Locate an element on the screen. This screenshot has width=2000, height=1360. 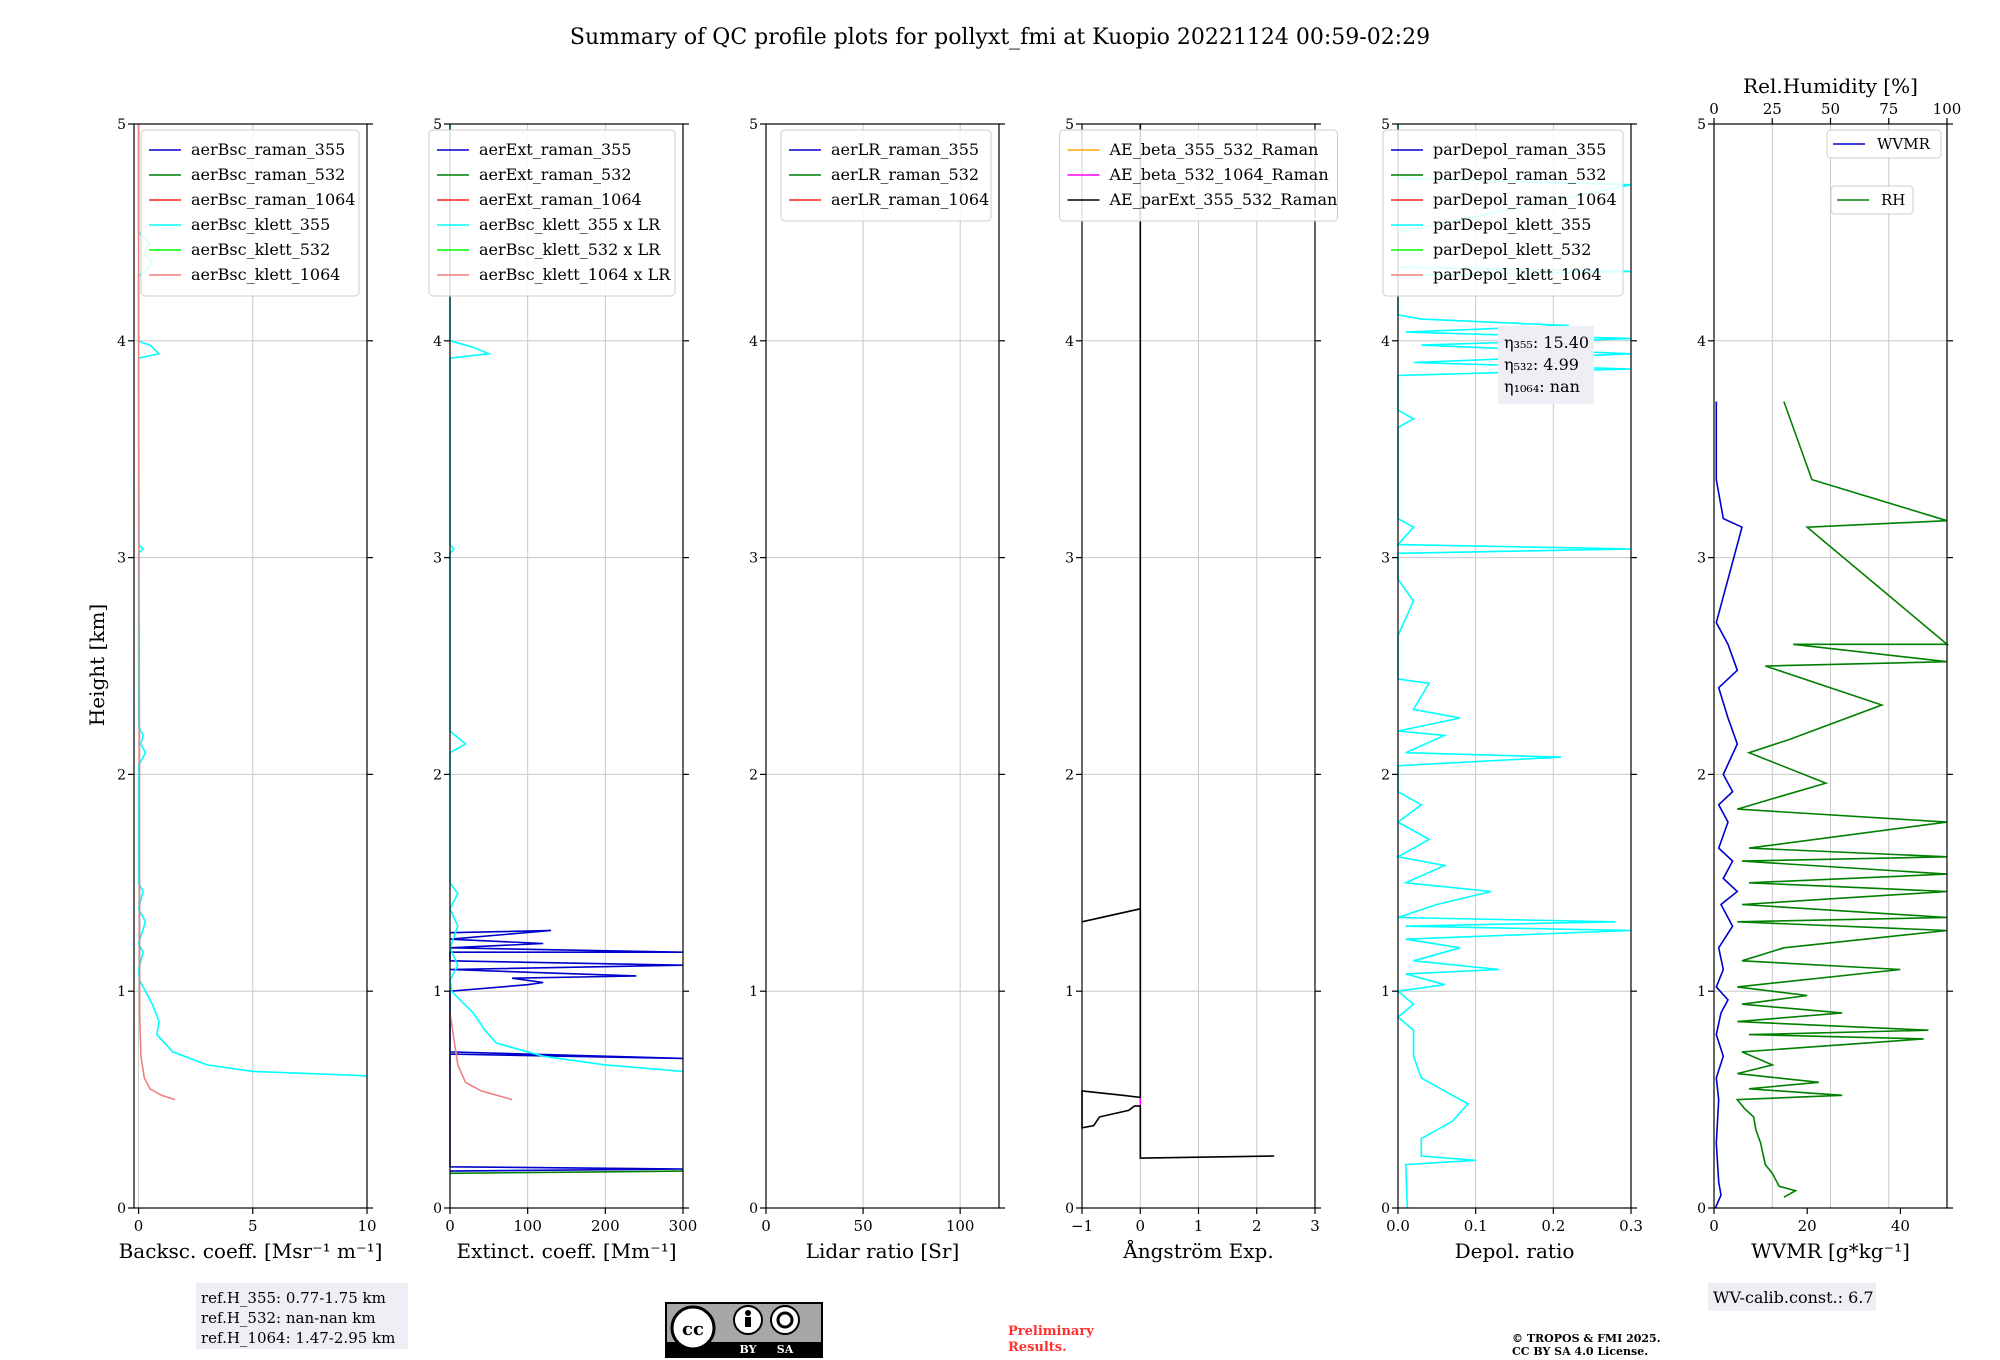
legend-label: aerBsc_klett_355 x LR is located at coordinates (570, 224).